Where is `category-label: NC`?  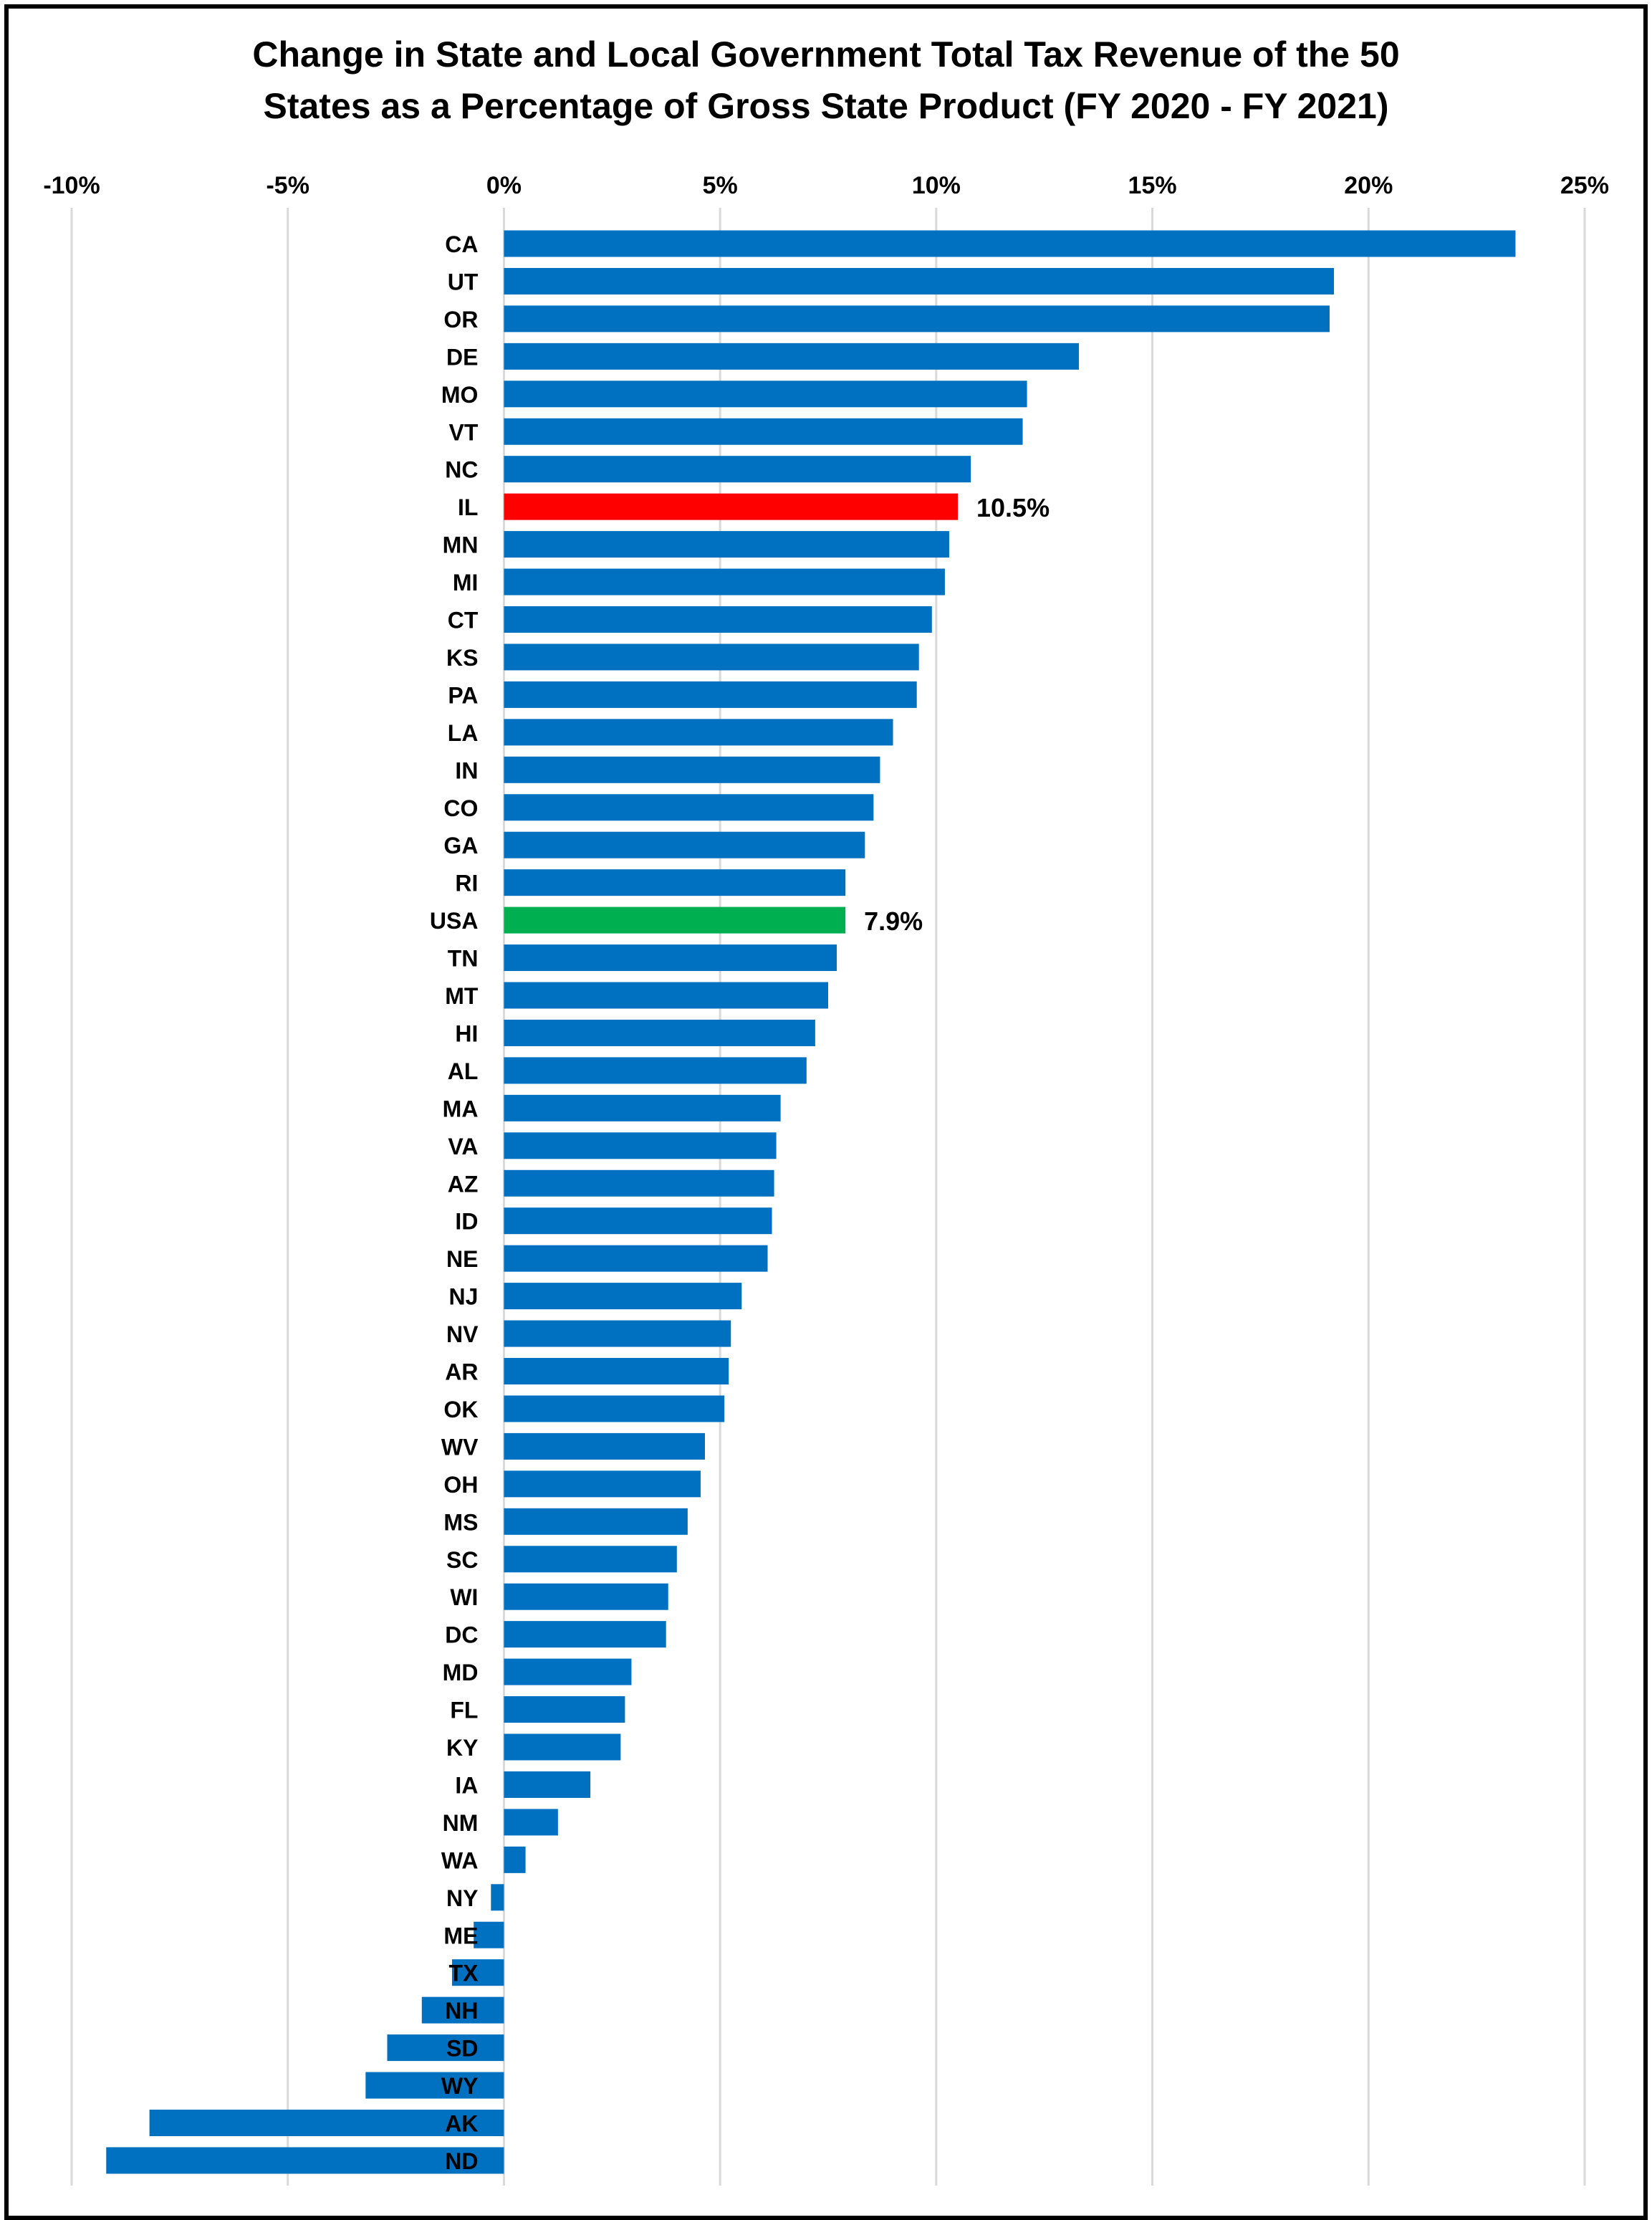 category-label: NC is located at coordinates (461, 470).